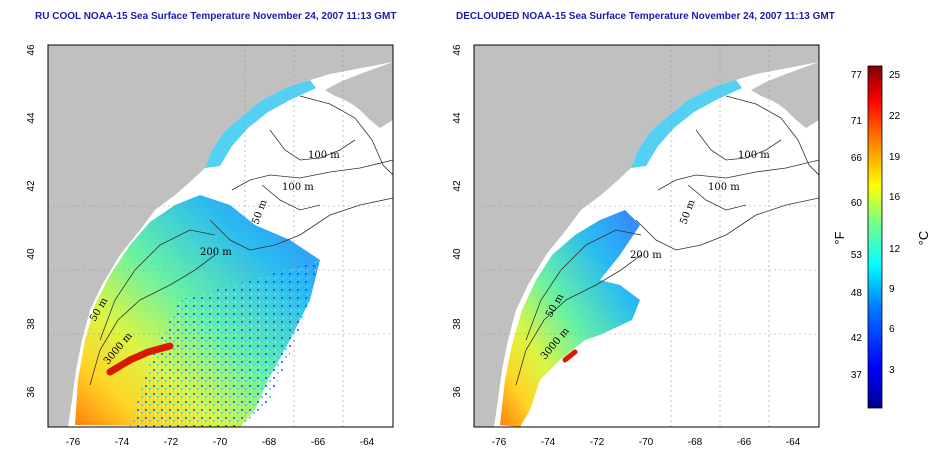 The height and width of the screenshot is (475, 950). Describe the element at coordinates (839, 237) in the screenshot. I see `fahrenheit-label: °F` at that location.